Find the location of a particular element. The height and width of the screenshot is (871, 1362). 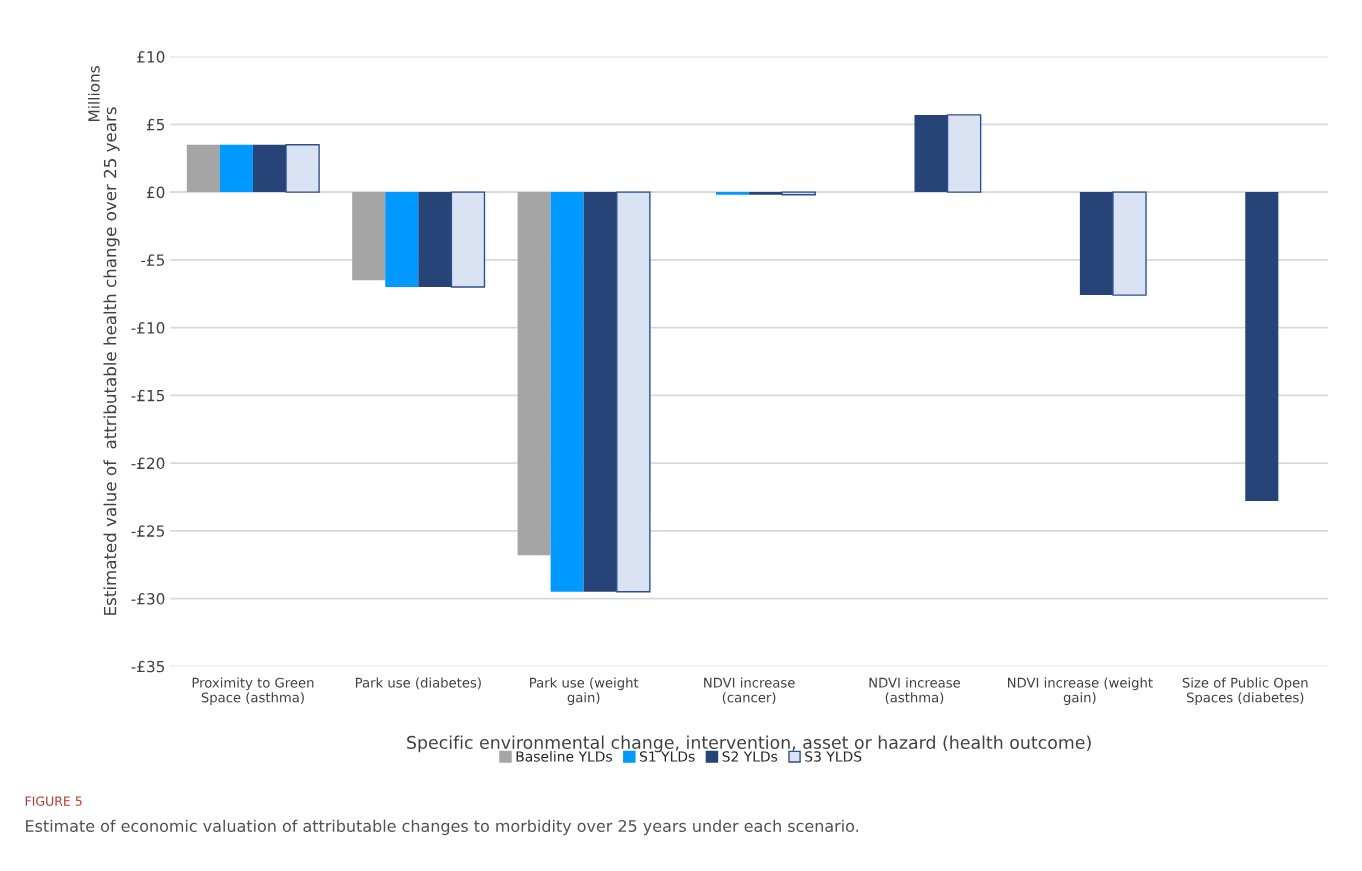

text: FIGURE 5 is located at coordinates (53, 801).